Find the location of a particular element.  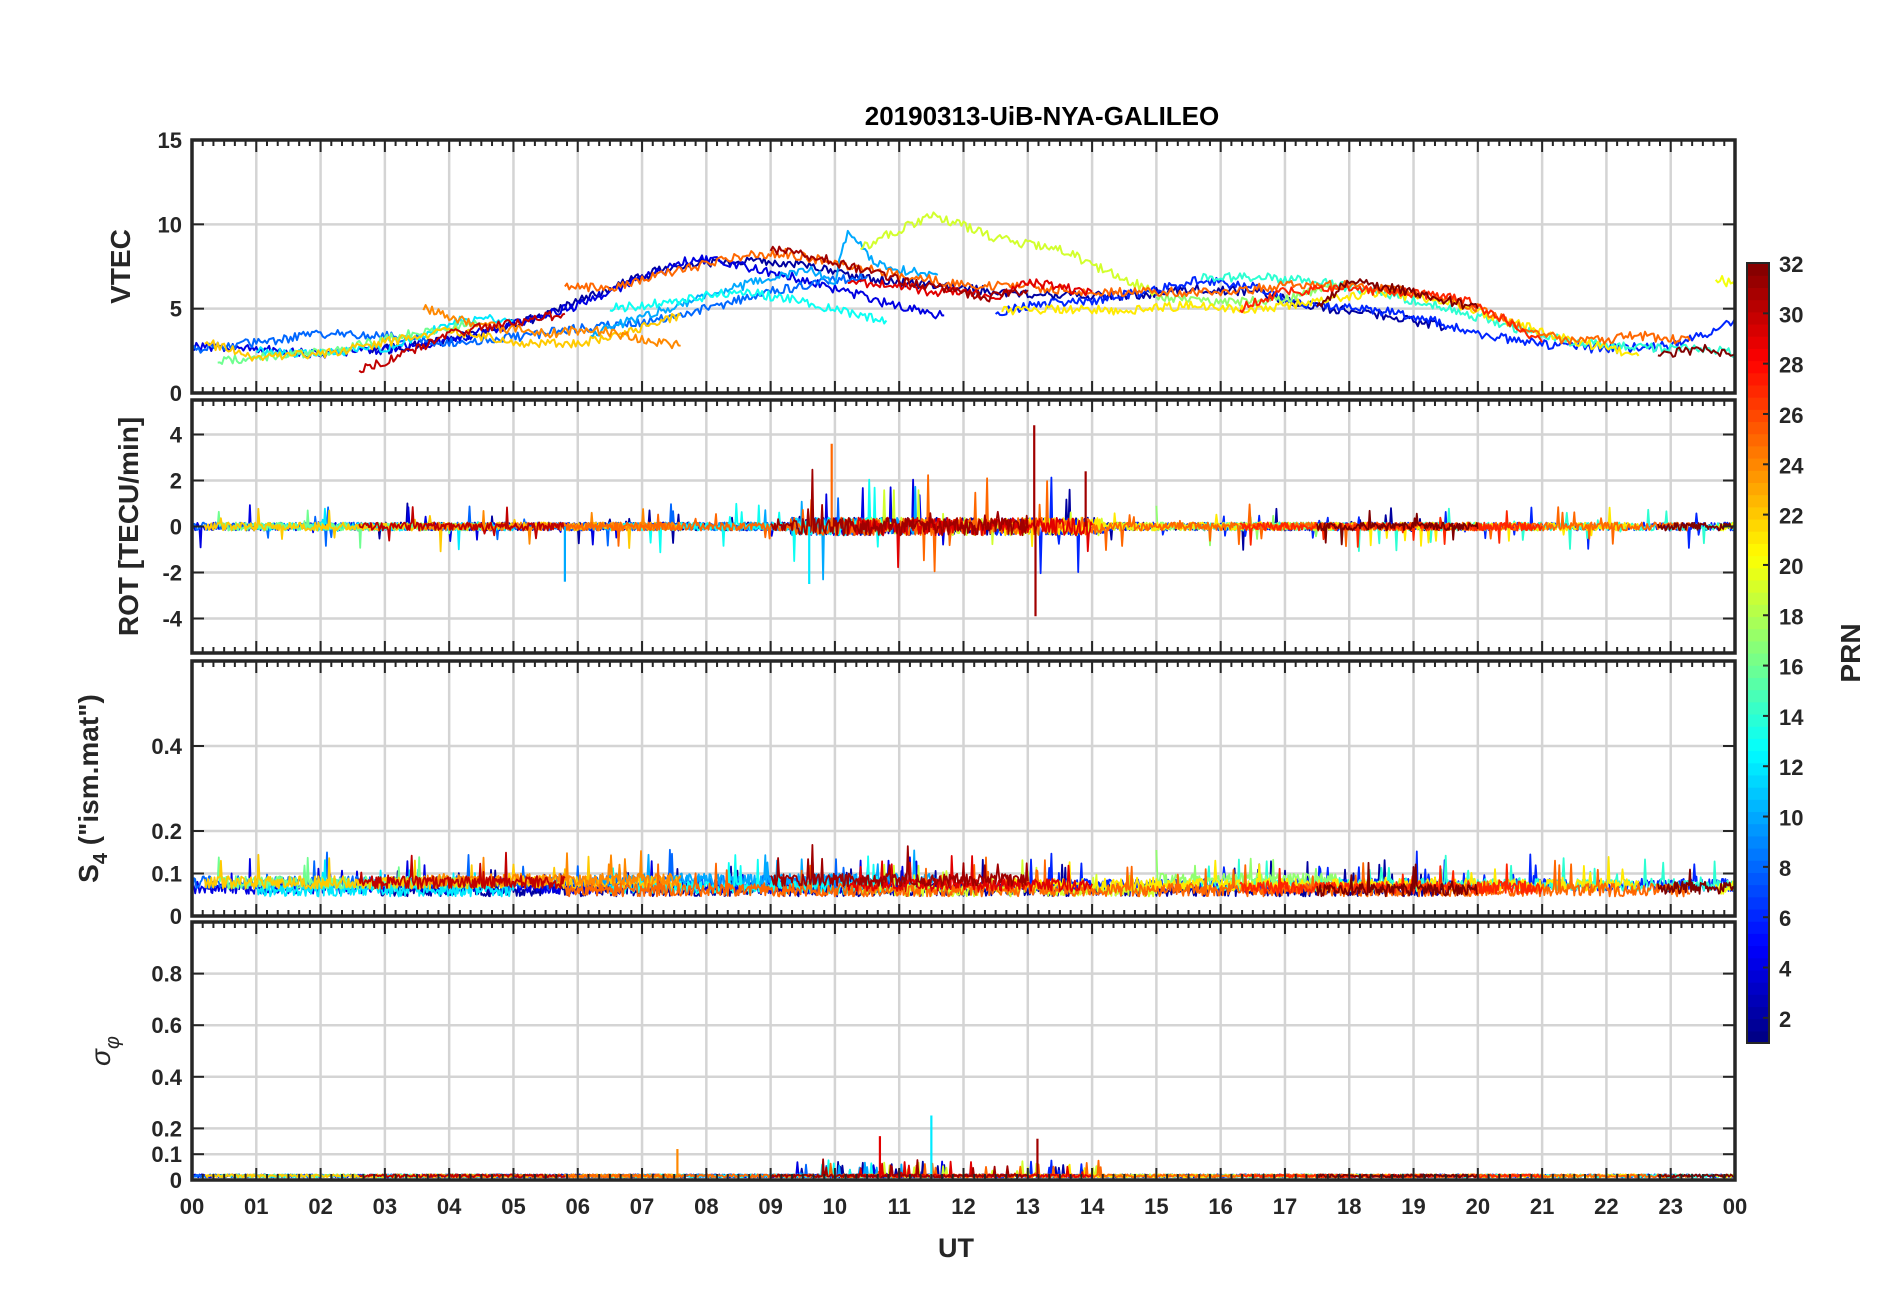

y-tick-label-rot: 0 is located at coordinates (176, 527).